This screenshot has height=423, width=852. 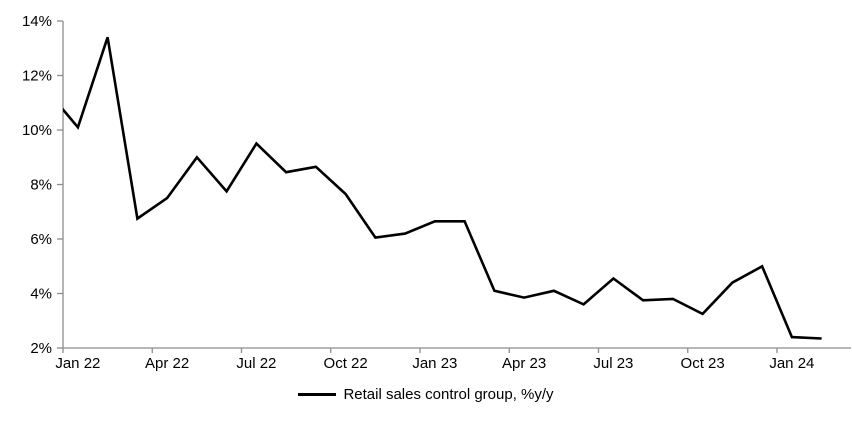 I want to click on x-axis-label: Jan 22, so click(x=77, y=363).